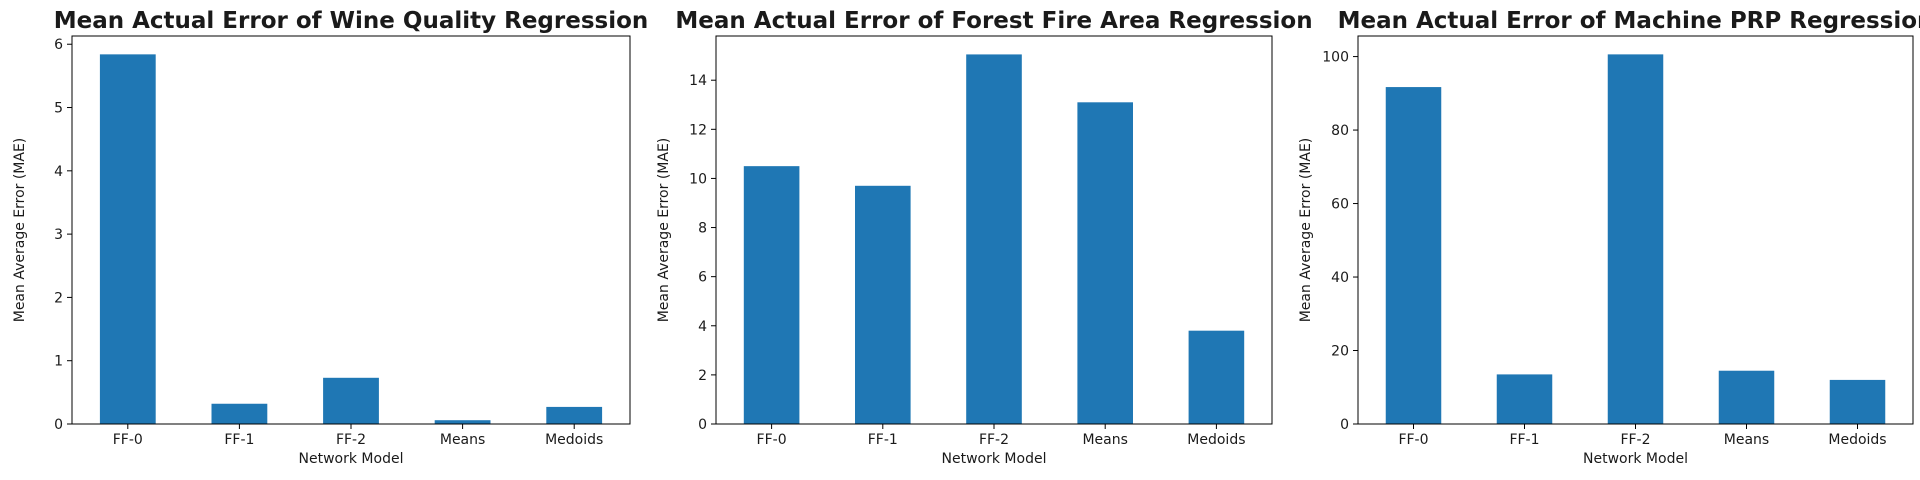  What do you see at coordinates (1335, 58) in the screenshot?
I see `y-tick-label: 100` at bounding box center [1335, 58].